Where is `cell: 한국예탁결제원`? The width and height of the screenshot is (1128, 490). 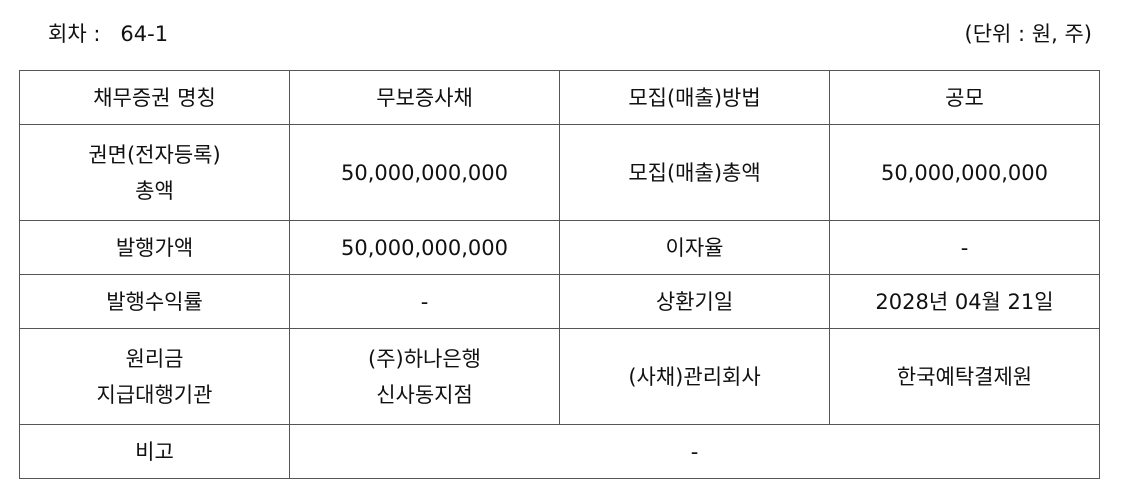 cell: 한국예탁결제원 is located at coordinates (964, 376).